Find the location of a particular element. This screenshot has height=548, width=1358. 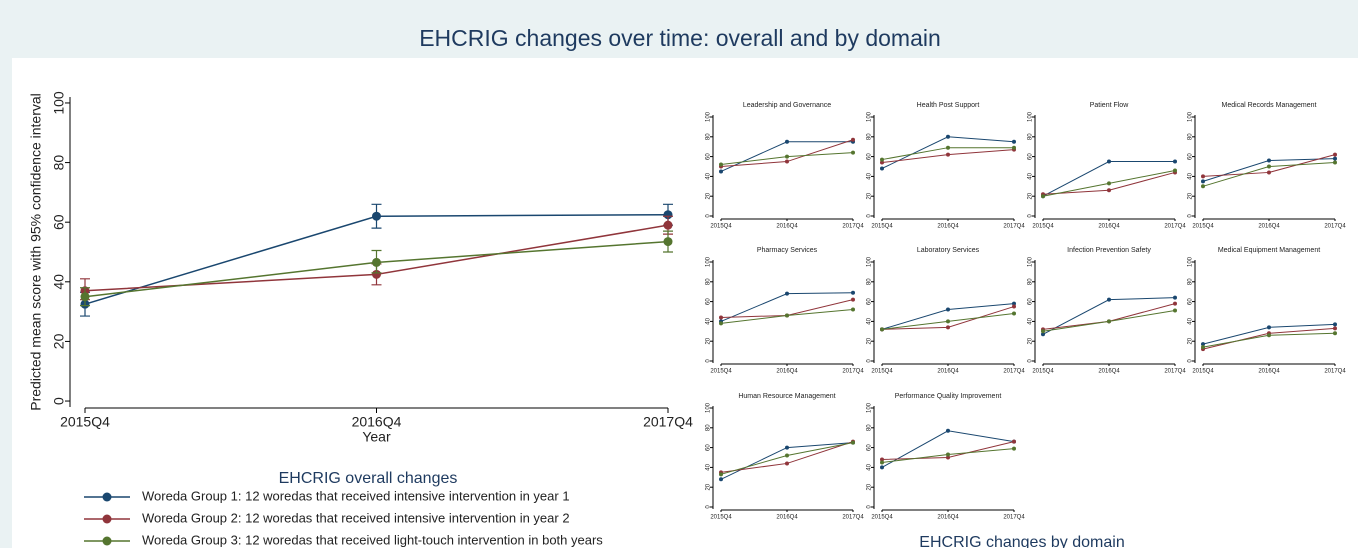

panel-title: Leadership and Governance is located at coordinates (787, 105).